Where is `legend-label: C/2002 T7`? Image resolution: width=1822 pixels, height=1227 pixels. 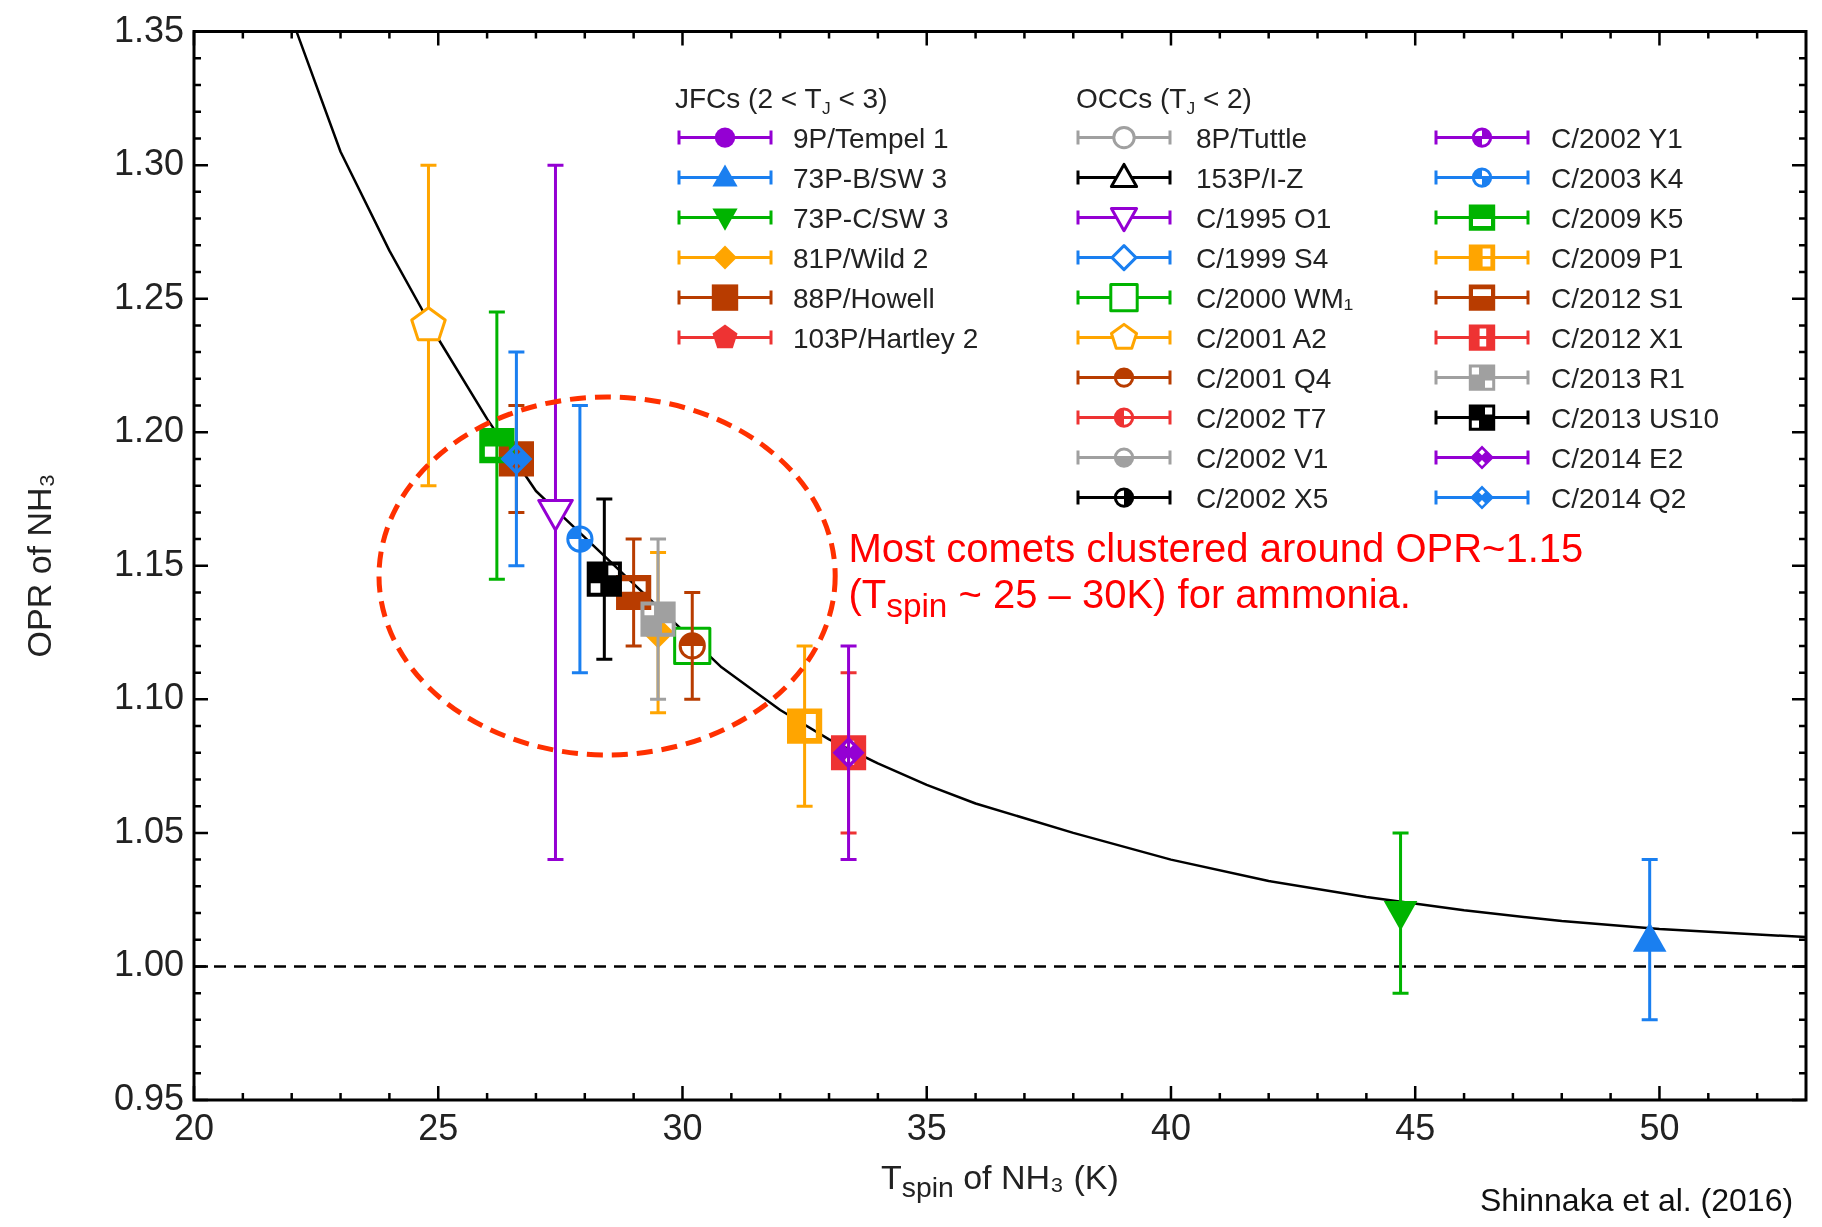
legend-label: C/2002 T7 is located at coordinates (1261, 418).